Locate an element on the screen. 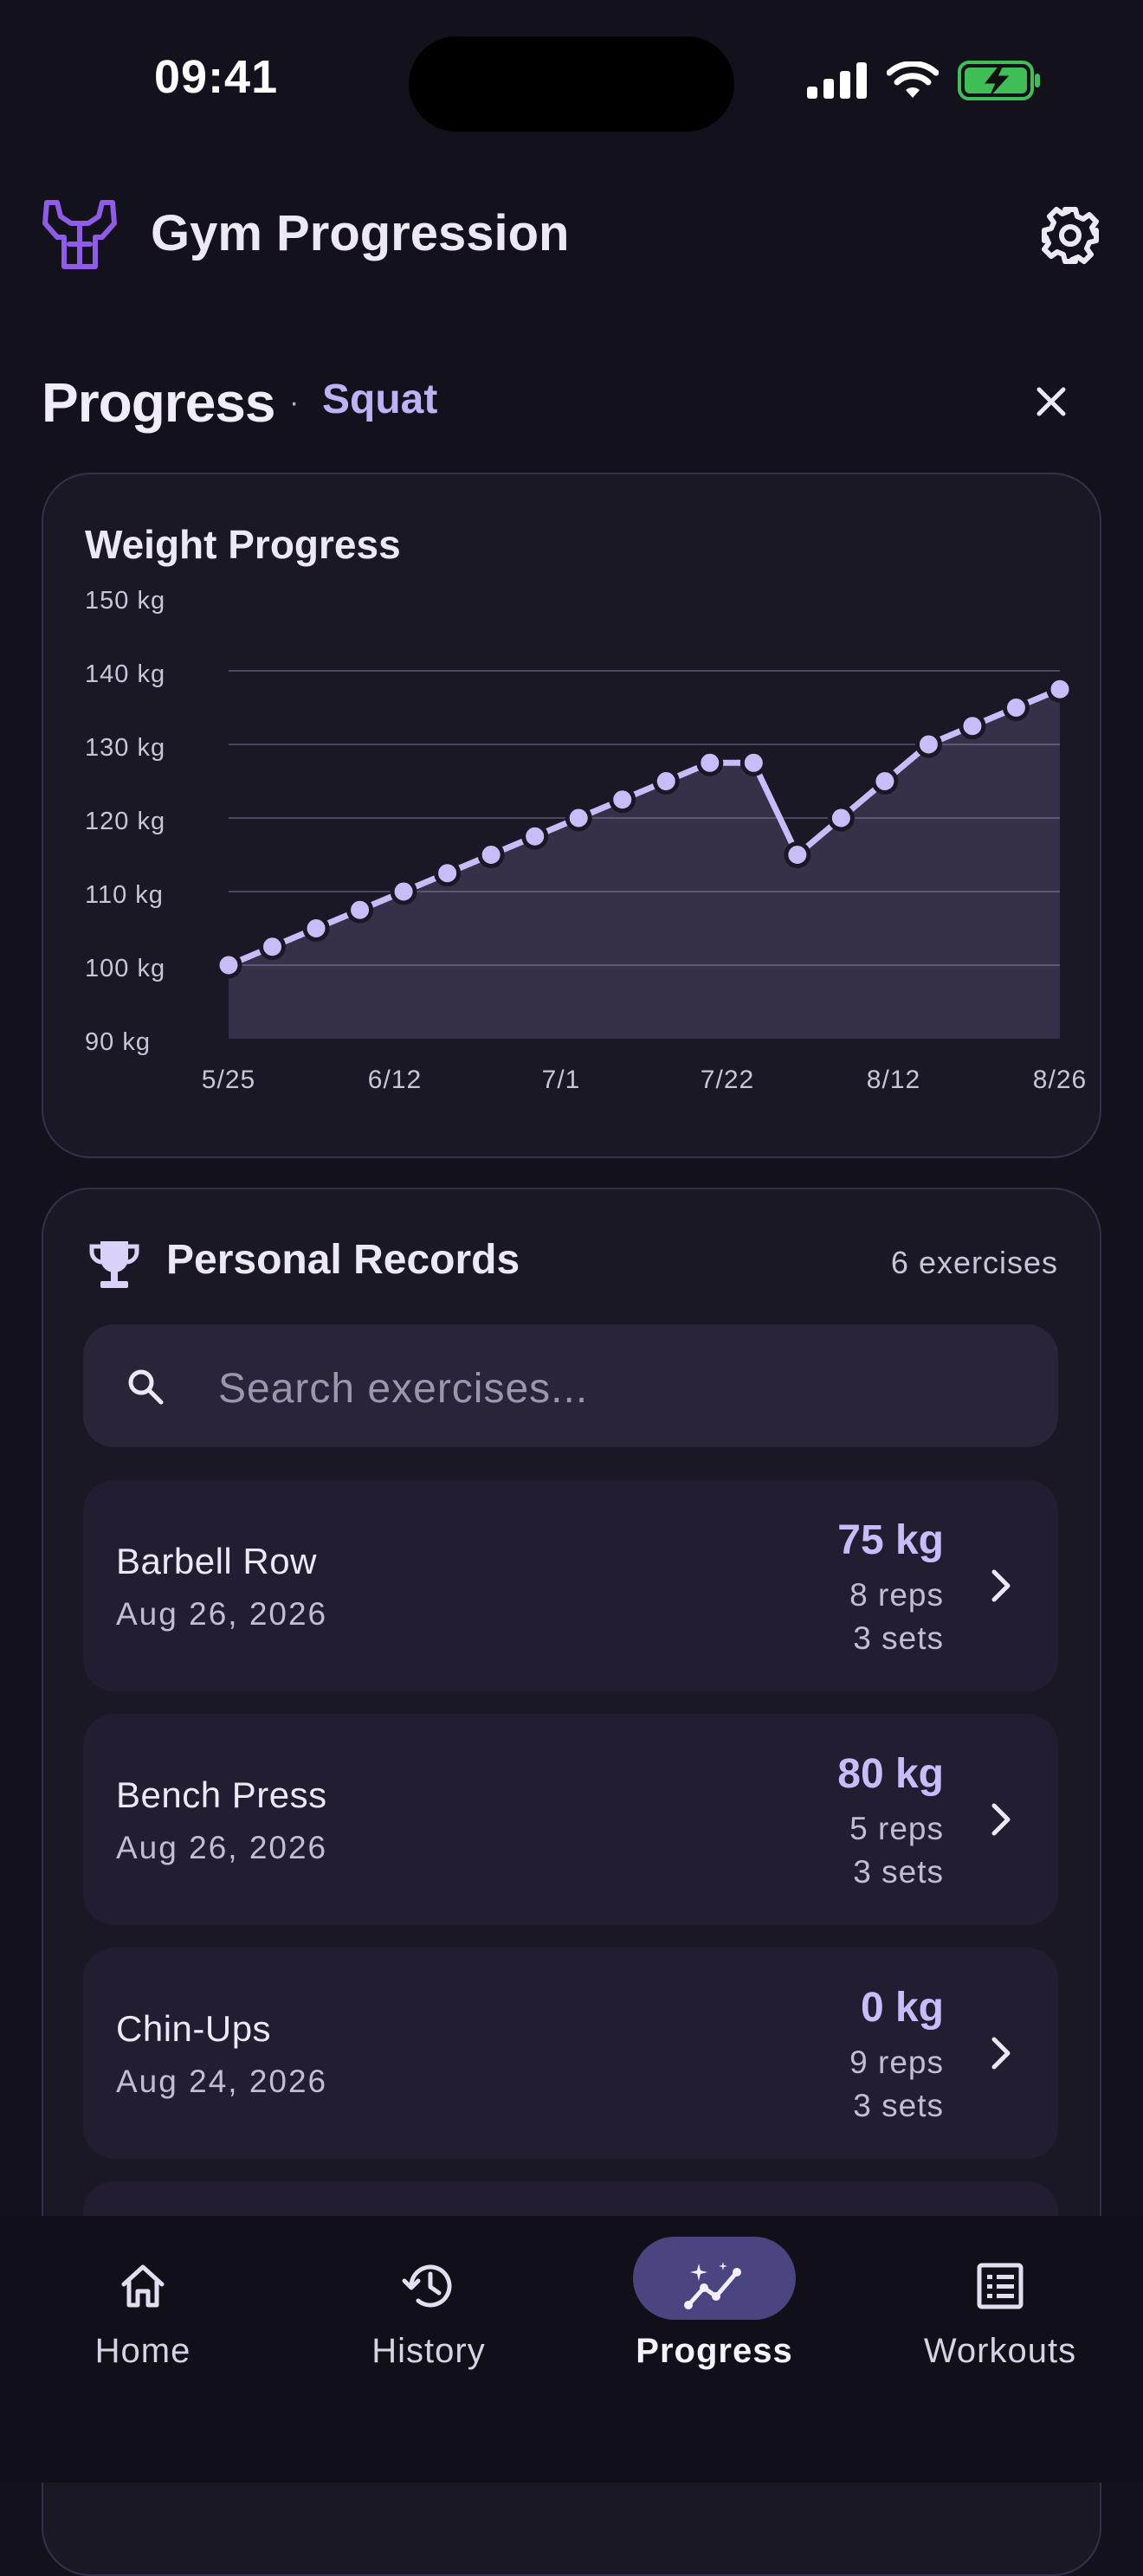 The image size is (1143, 2576). search-icon is located at coordinates (146, 1387).